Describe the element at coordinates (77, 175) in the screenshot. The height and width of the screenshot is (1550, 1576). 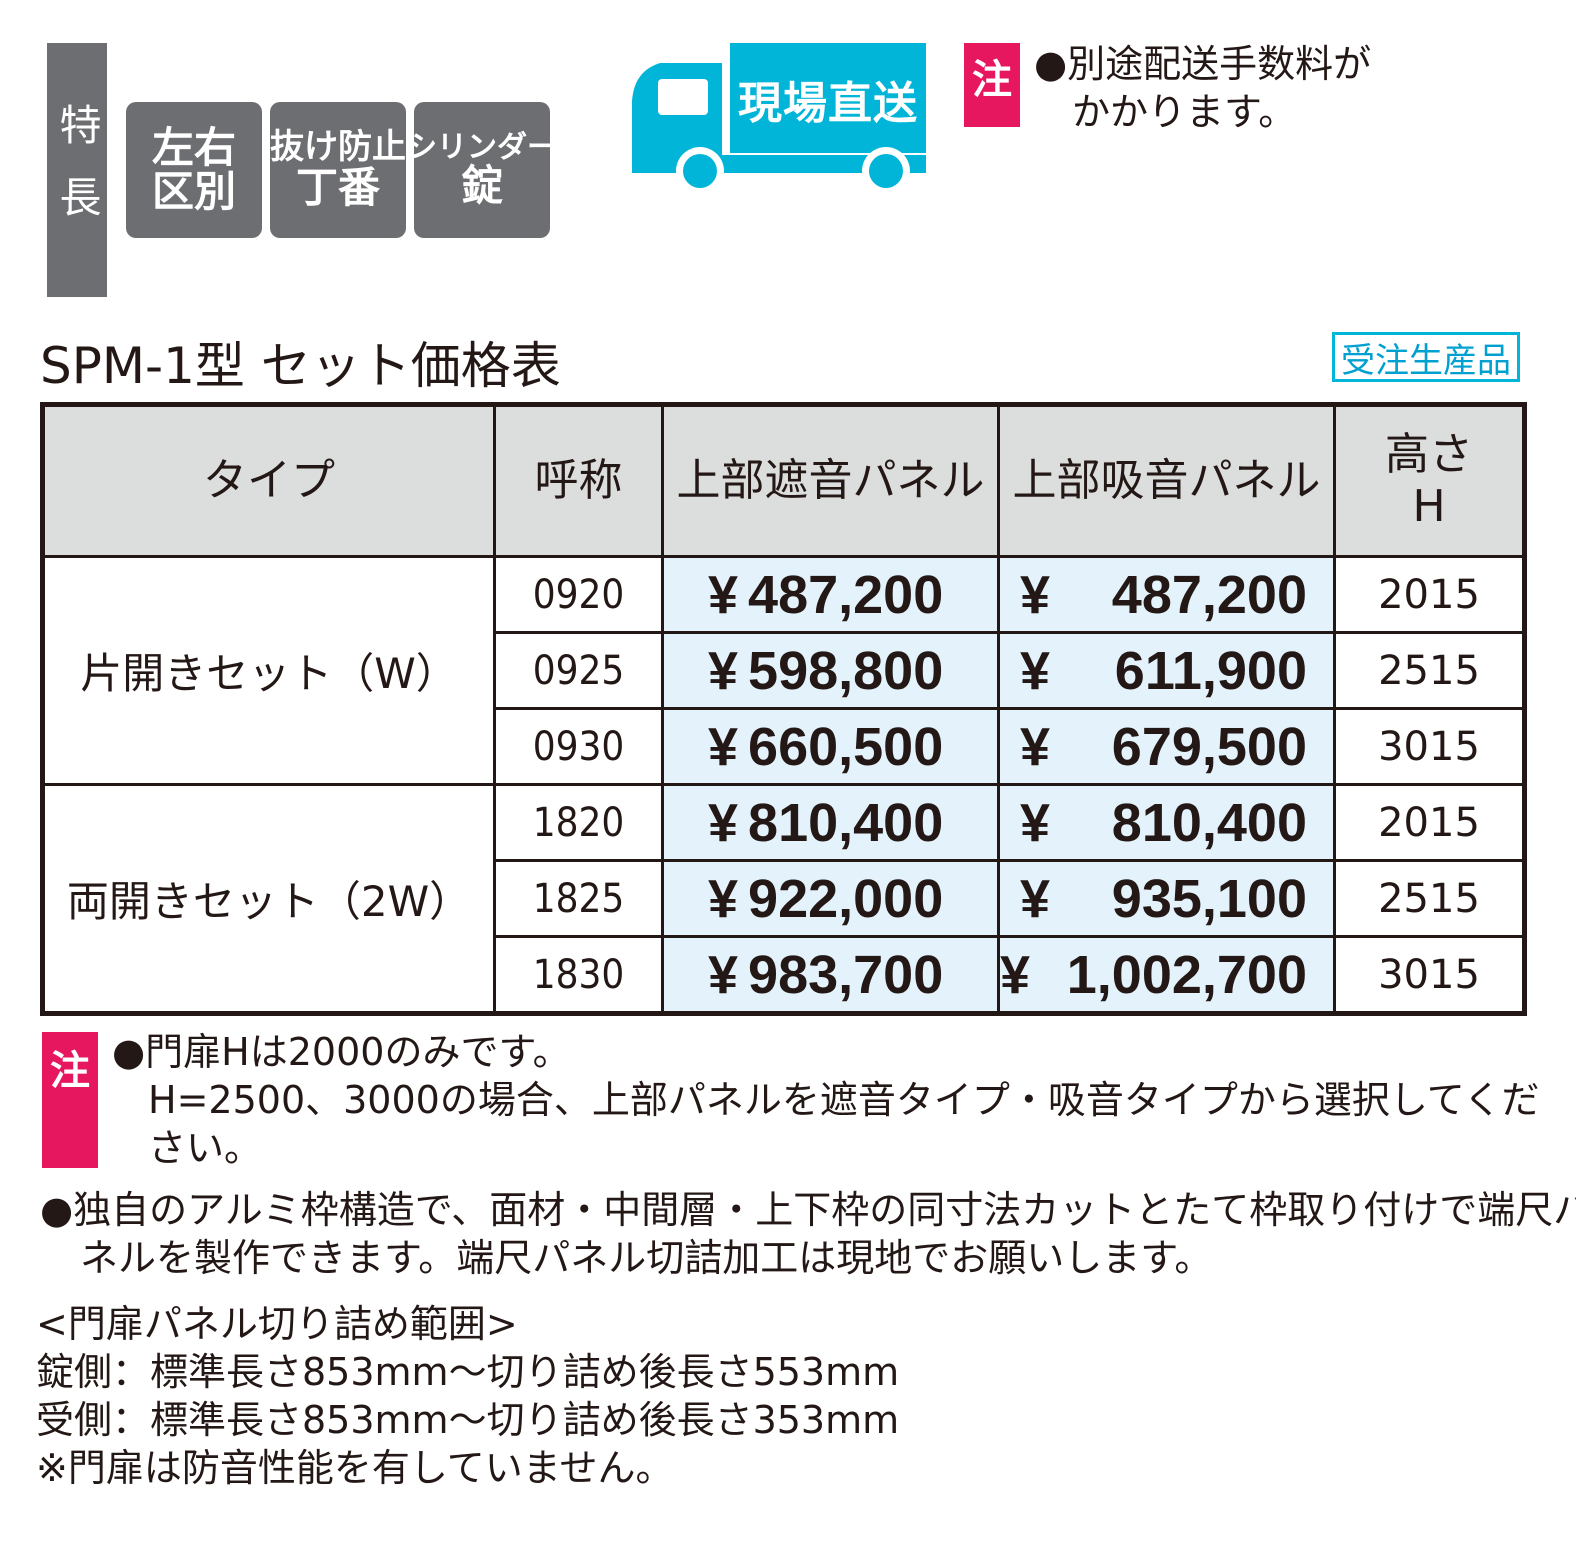
I see `features-label-text: 特長` at that location.